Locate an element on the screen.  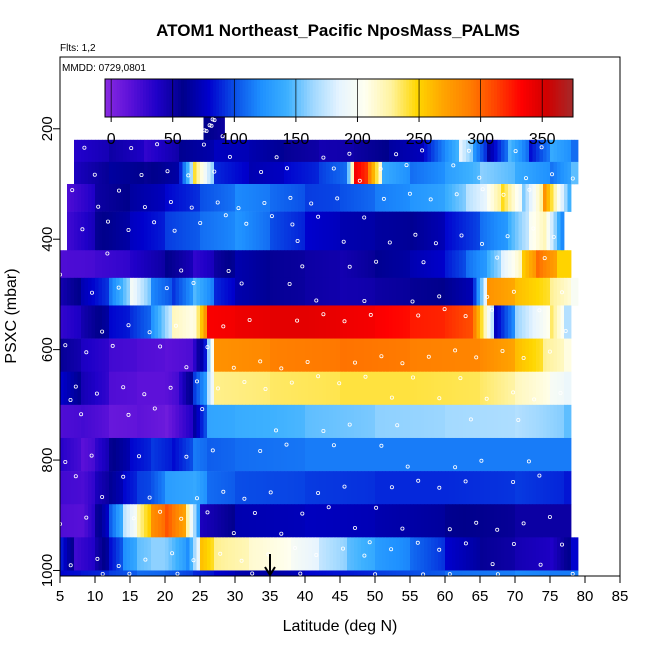
heatmap-row is located at coordinates (326, 173).